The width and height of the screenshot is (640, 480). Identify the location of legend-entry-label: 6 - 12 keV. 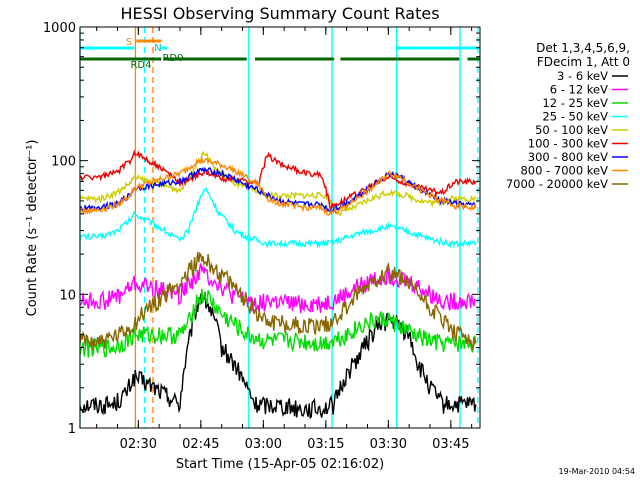
(579, 90).